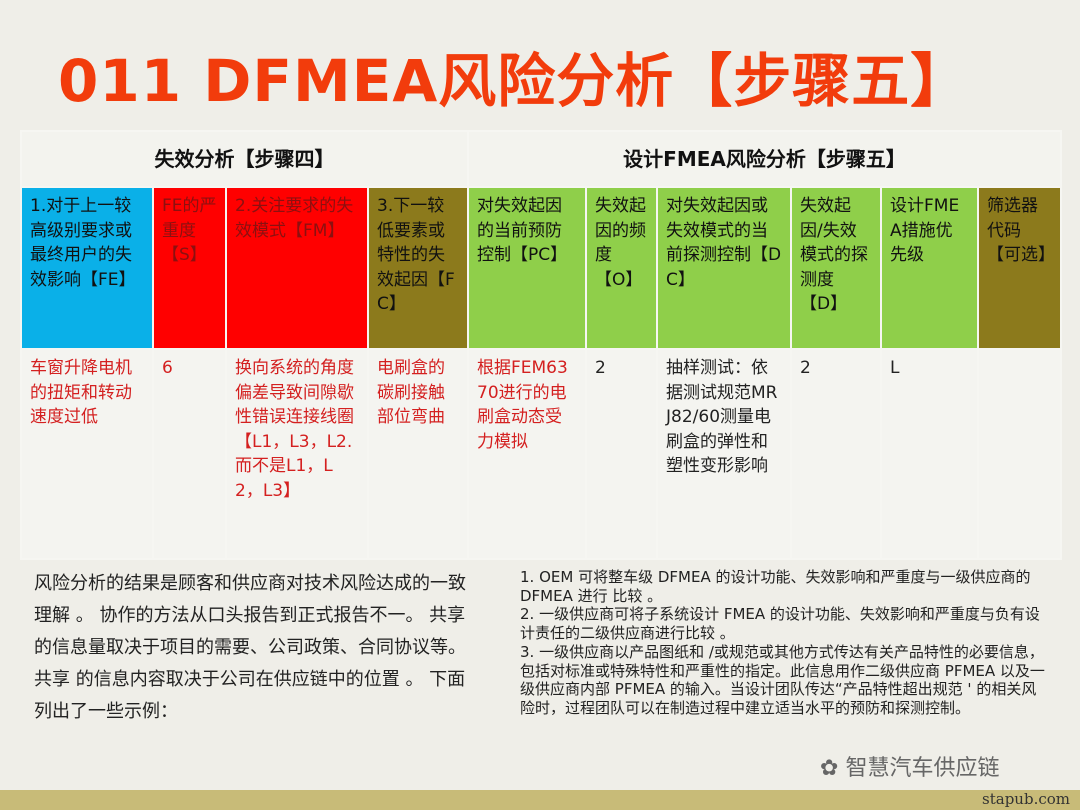 Image resolution: width=1080 pixels, height=810 pixels. What do you see at coordinates (829, 768) in the screenshot?
I see `wechat-icon: ✿` at bounding box center [829, 768].